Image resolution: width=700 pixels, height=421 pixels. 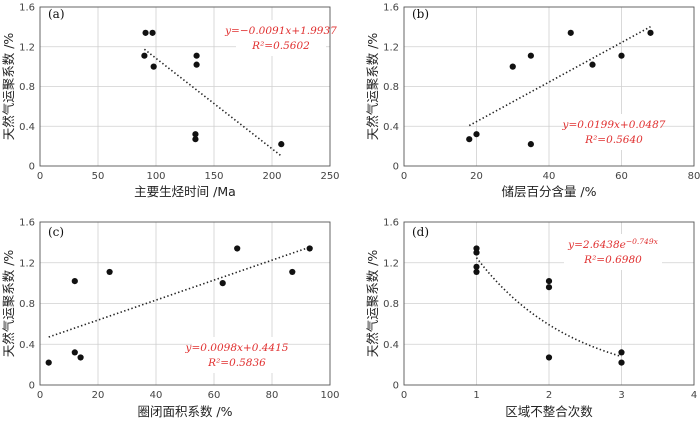 I want to click on r-squared: R²=0.5640, so click(x=613, y=140).